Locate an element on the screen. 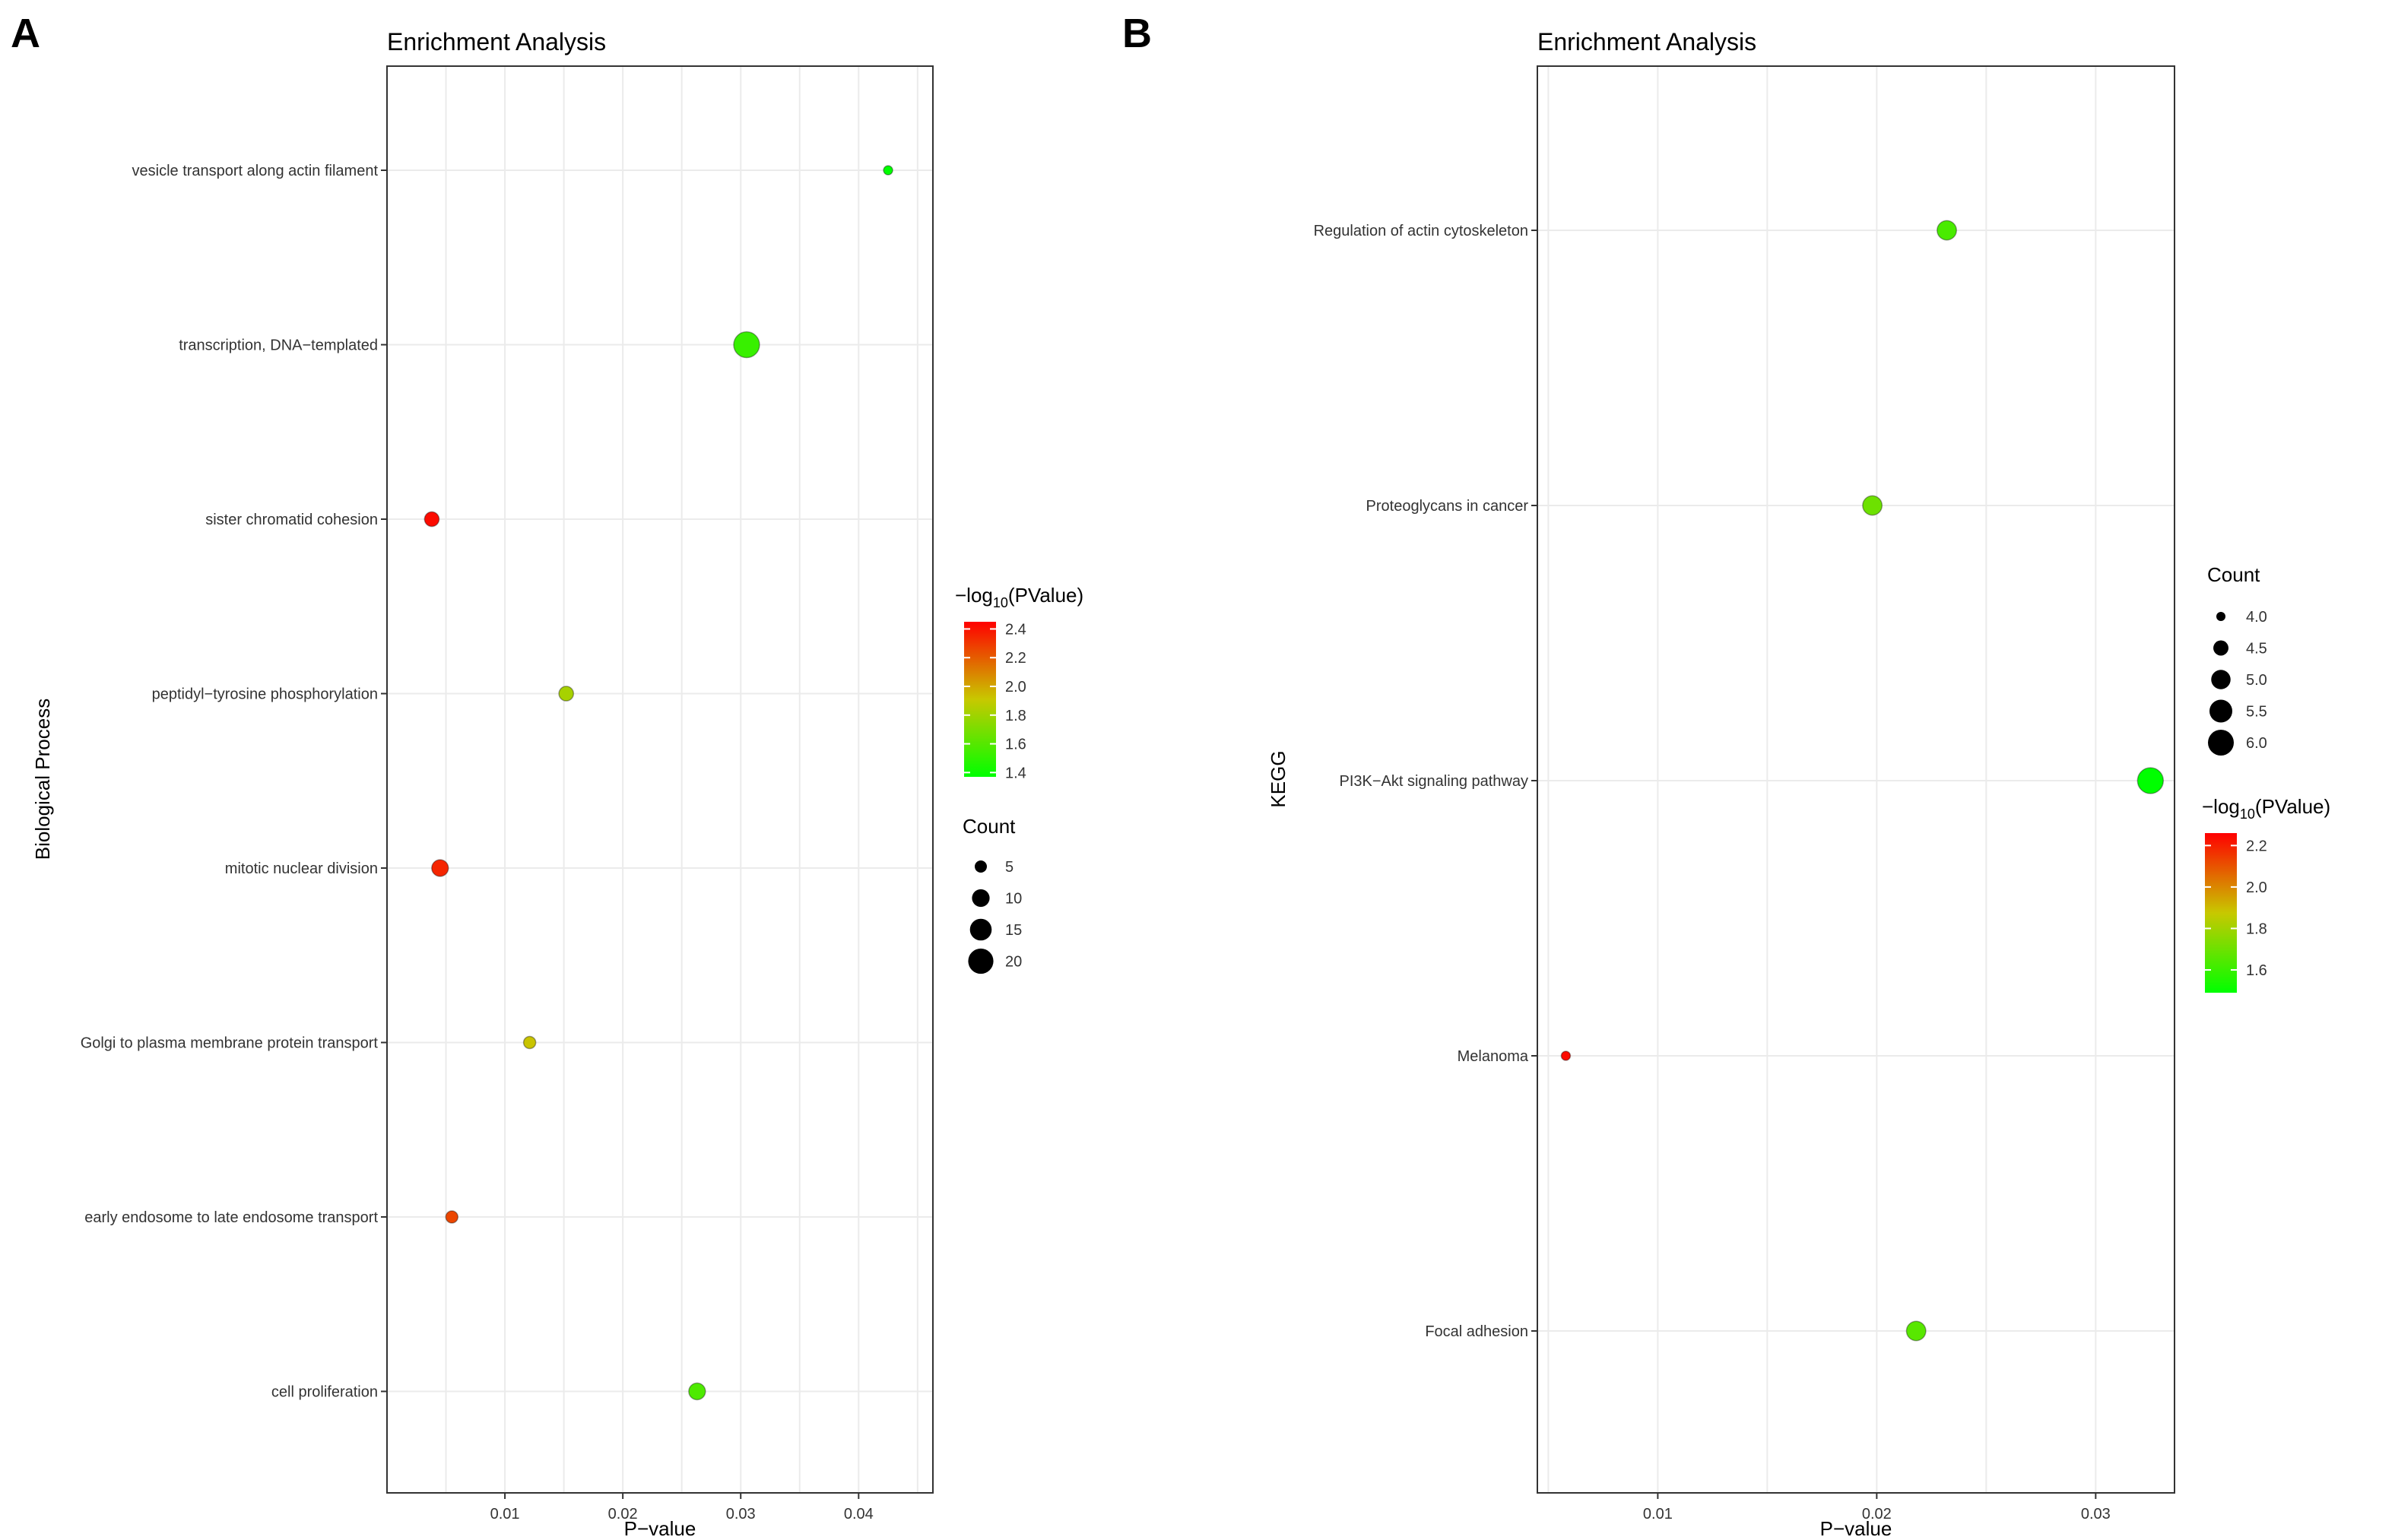 Image resolution: width=2395 pixels, height=1540 pixels. y-category-label: cell proliferation is located at coordinates (324, 1393).